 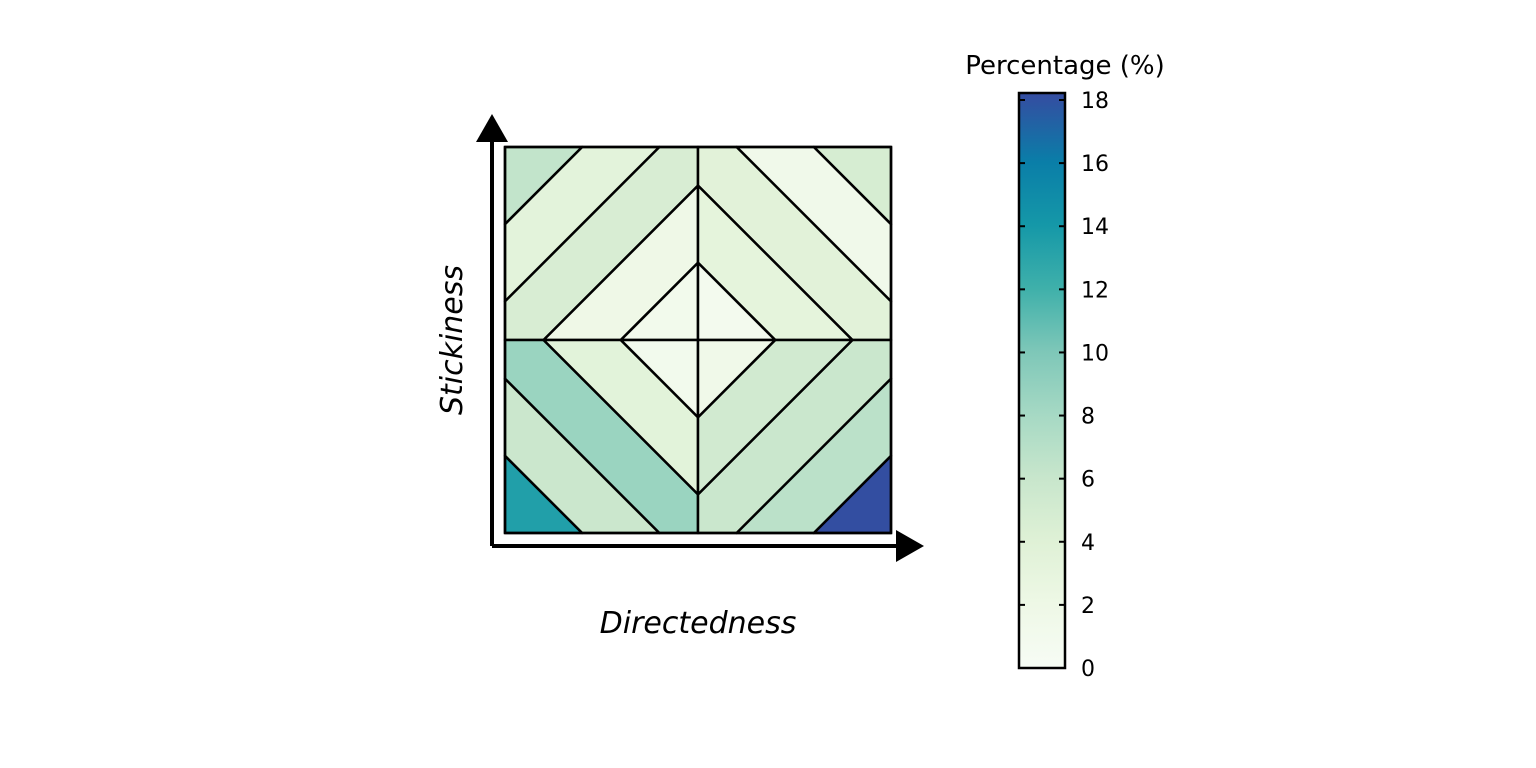 What do you see at coordinates (1095, 353) in the screenshot?
I see `colorbar-tick-label: 10` at bounding box center [1095, 353].